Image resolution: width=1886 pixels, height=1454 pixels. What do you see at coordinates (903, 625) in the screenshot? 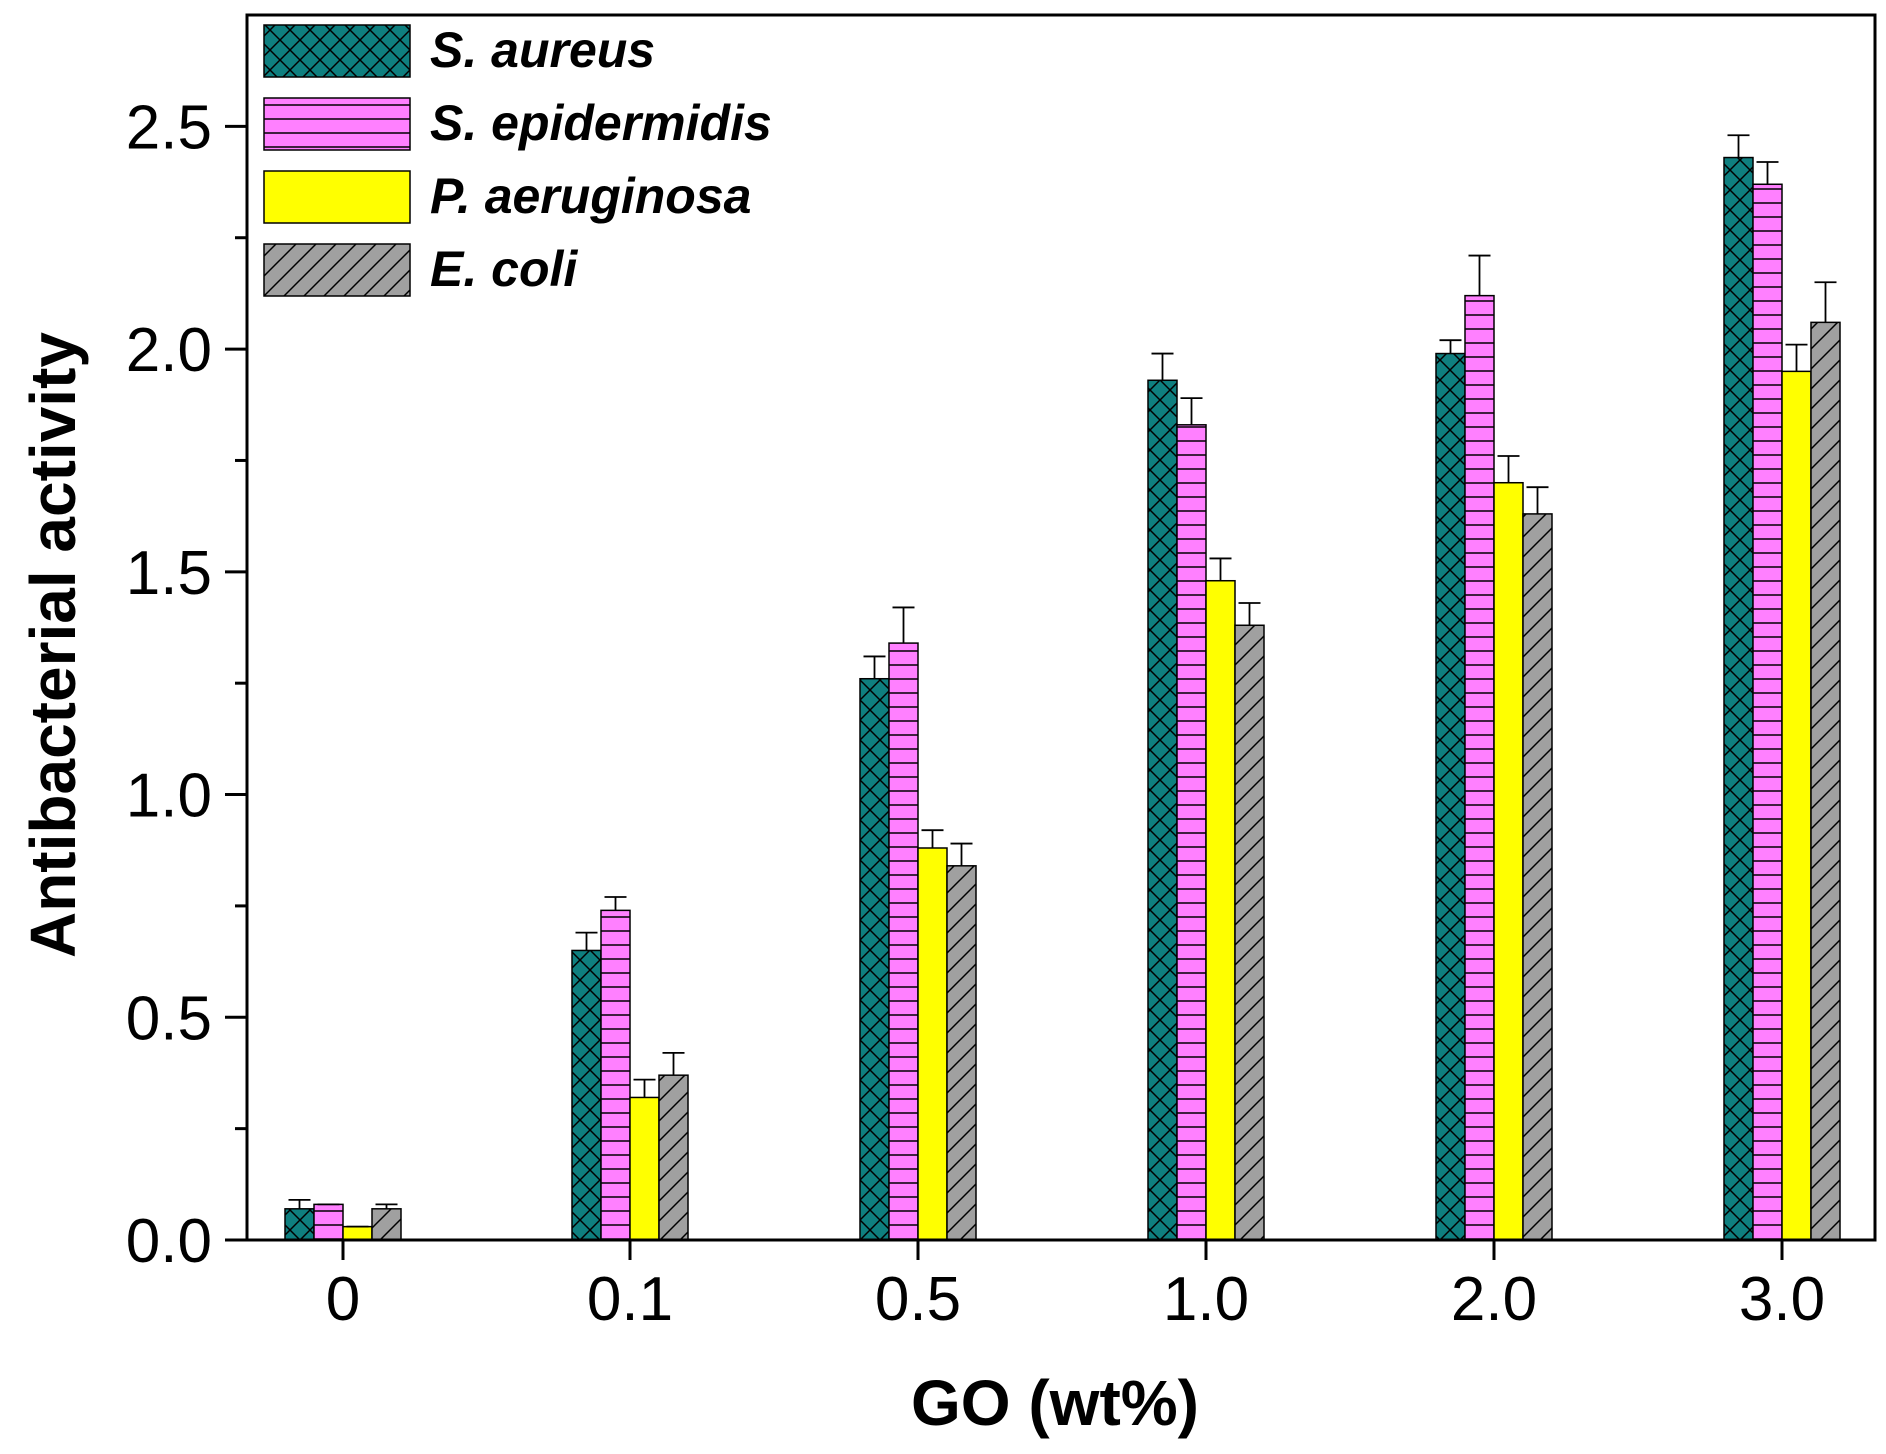
I see `error-bar-s-epidermidis-0.5` at bounding box center [903, 625].